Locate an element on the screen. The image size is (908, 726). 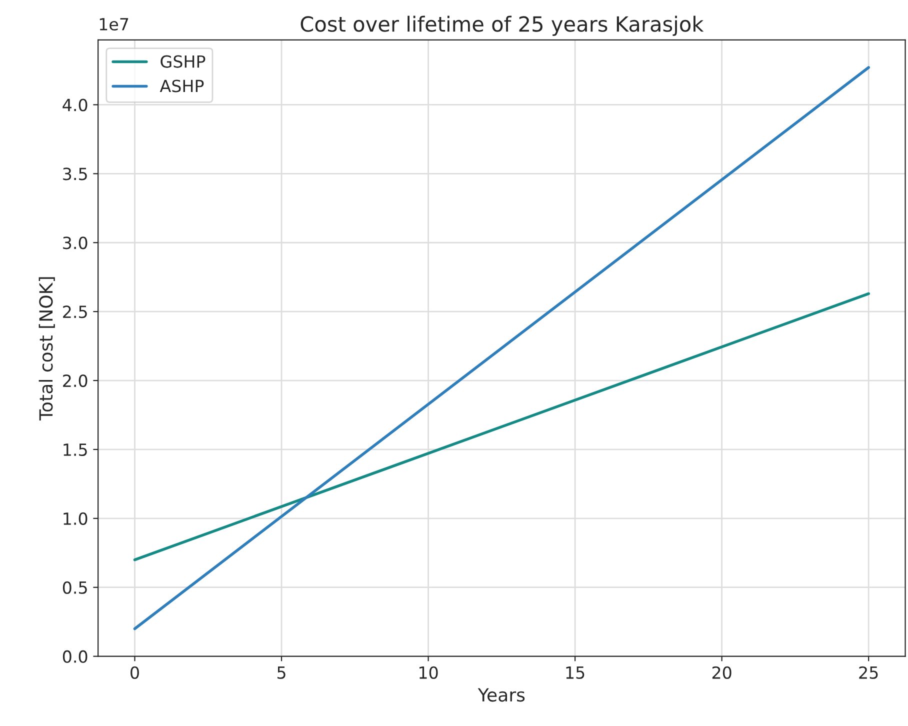
x-tick-label: 15 is located at coordinates (575, 672).